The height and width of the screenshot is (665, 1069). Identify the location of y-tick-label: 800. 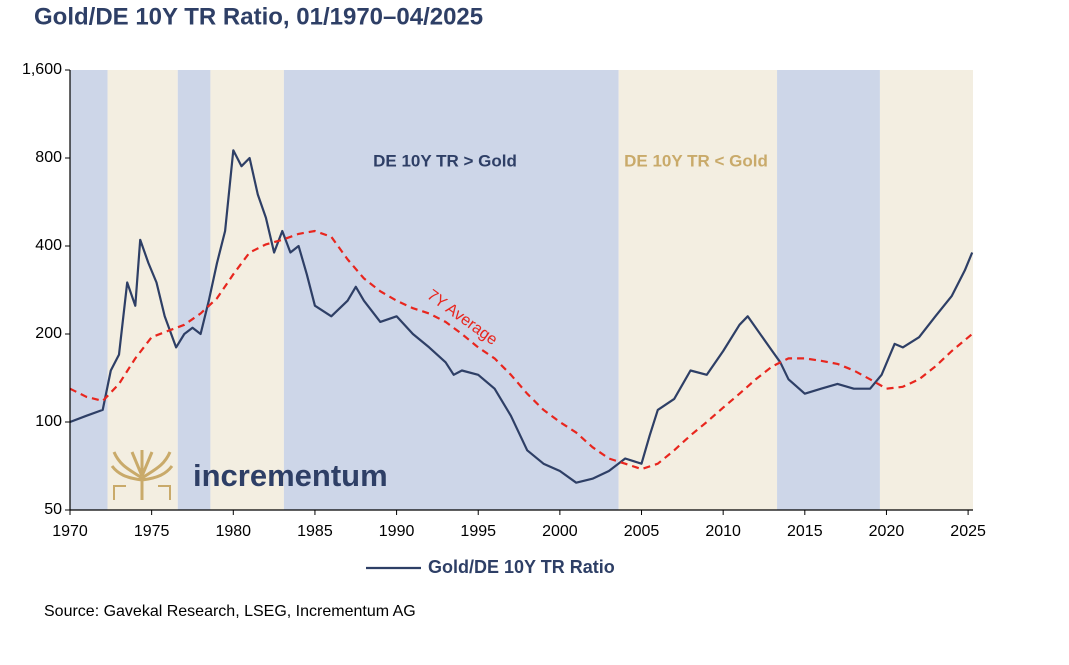
(48, 157).